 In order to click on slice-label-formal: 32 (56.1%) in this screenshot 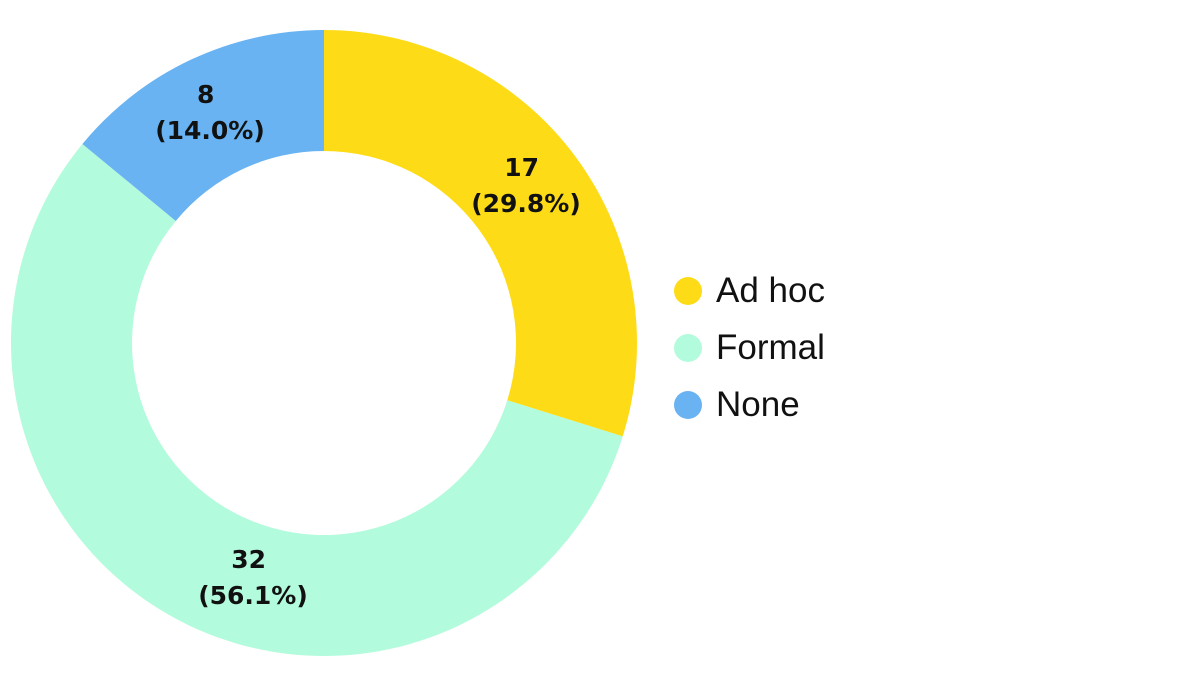, I will do `click(253, 577)`.